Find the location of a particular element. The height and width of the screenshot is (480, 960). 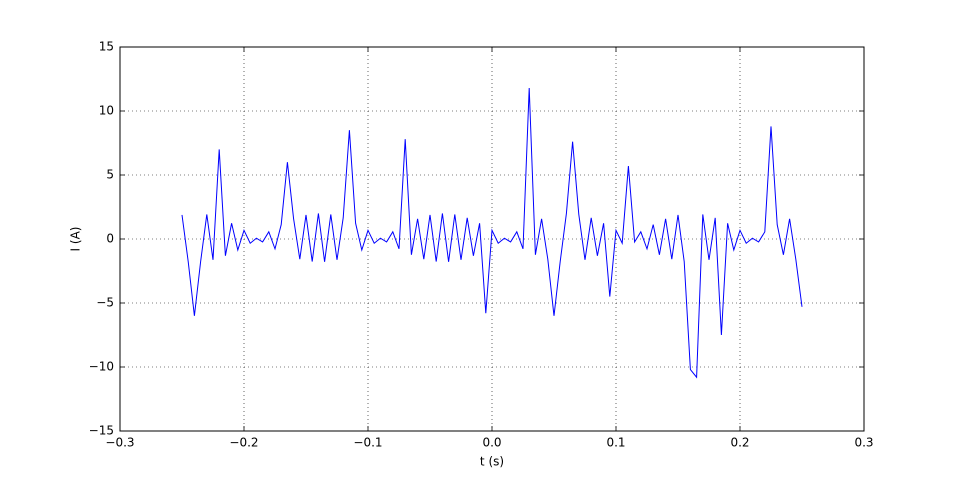

x-tick-label: 0.1 is located at coordinates (615, 443).